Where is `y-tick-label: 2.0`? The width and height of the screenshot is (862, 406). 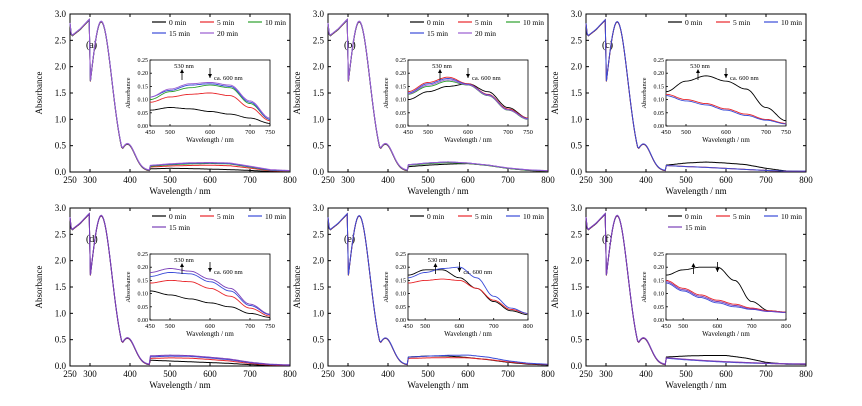 y-tick-label: 2.0 is located at coordinates (61, 261).